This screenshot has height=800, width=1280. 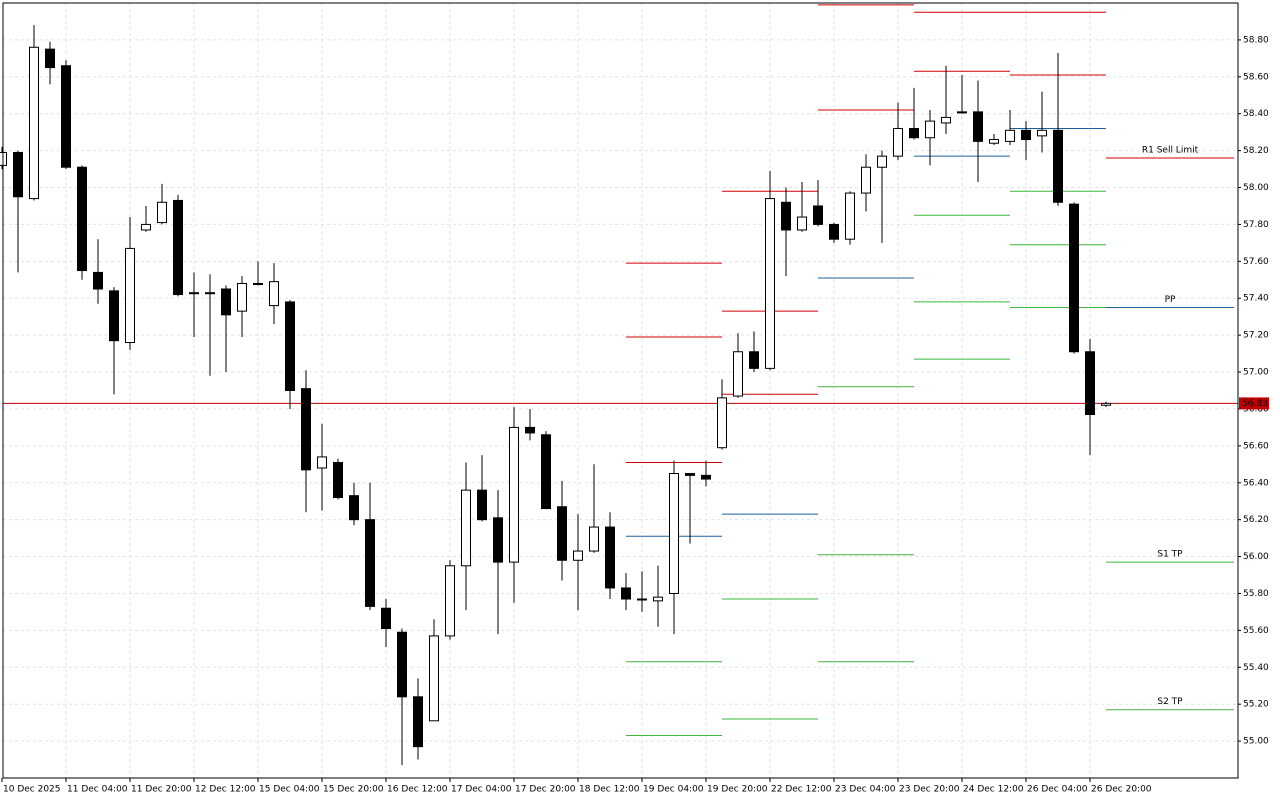 What do you see at coordinates (32, 790) in the screenshot?
I see `x-tick-label: 10 Dec 2025` at bounding box center [32, 790].